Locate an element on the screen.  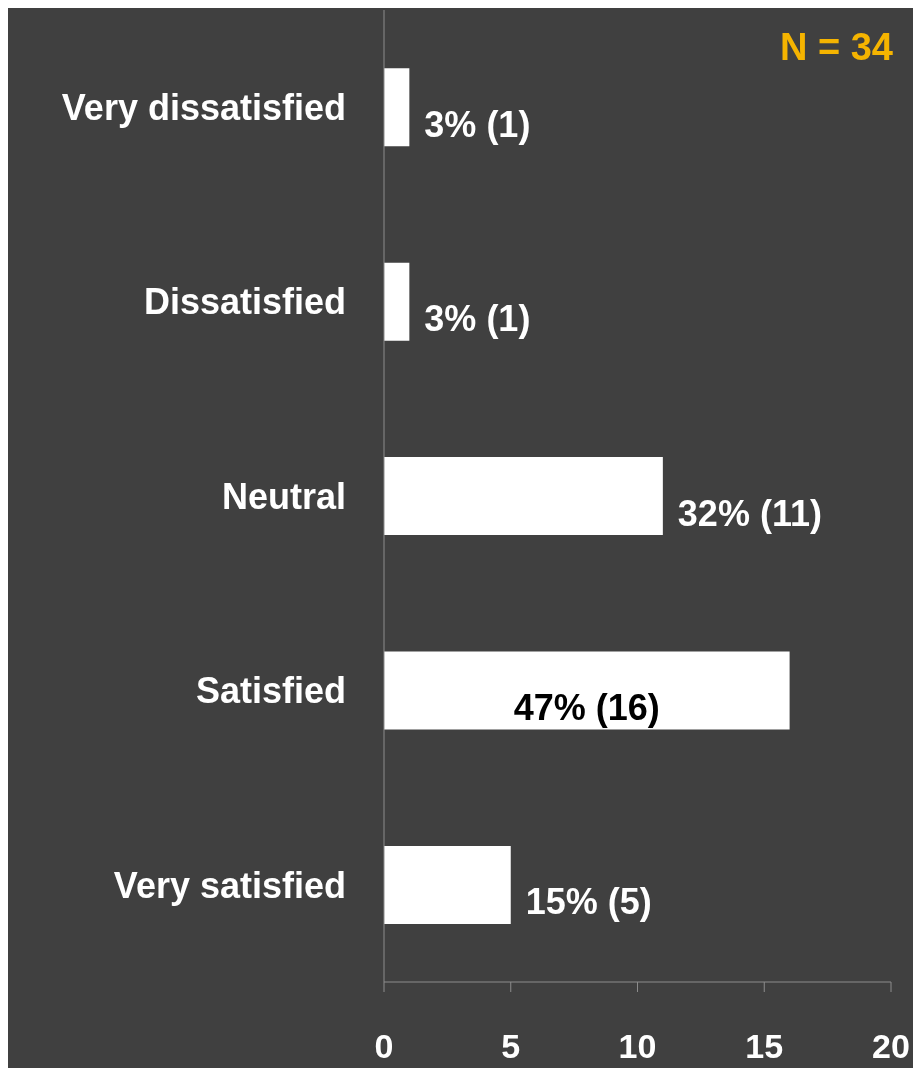
x-tick-label: 15 is located at coordinates (764, 1046).